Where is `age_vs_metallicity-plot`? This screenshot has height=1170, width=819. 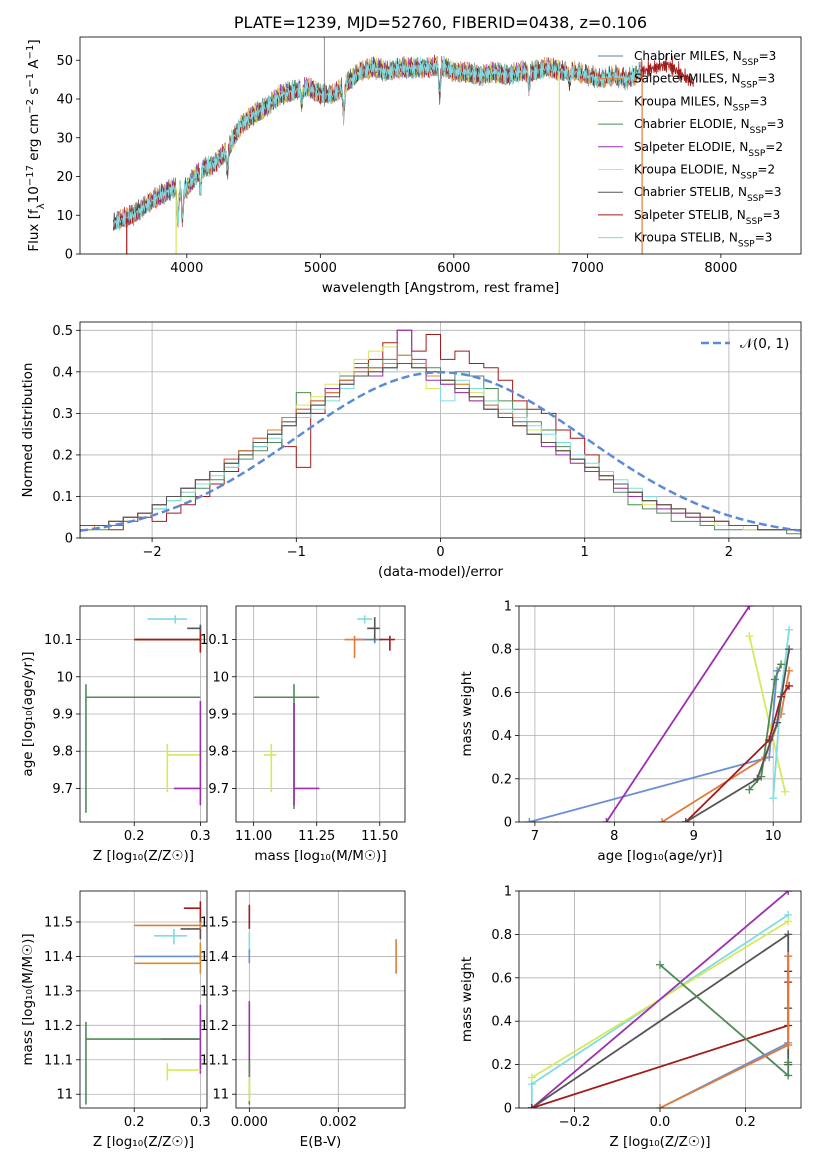
age_vs_metallicity-plot is located at coordinates (143, 714).